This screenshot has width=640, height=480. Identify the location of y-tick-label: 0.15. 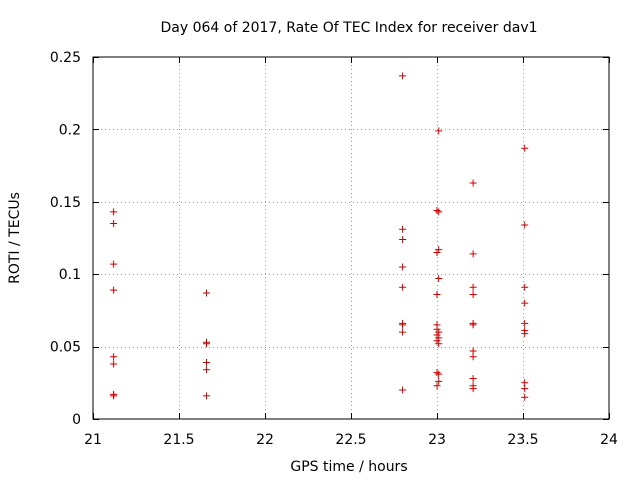
(65, 203).